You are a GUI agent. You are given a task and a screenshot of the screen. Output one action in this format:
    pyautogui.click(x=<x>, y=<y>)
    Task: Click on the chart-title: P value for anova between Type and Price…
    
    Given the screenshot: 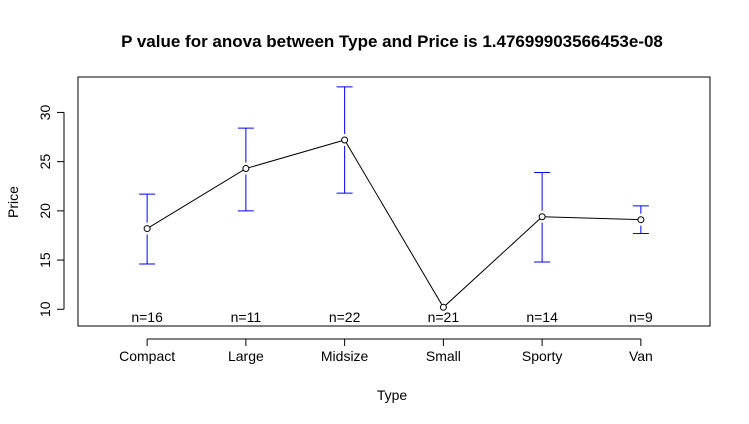 What is the action you would take?
    pyautogui.click(x=392, y=41)
    